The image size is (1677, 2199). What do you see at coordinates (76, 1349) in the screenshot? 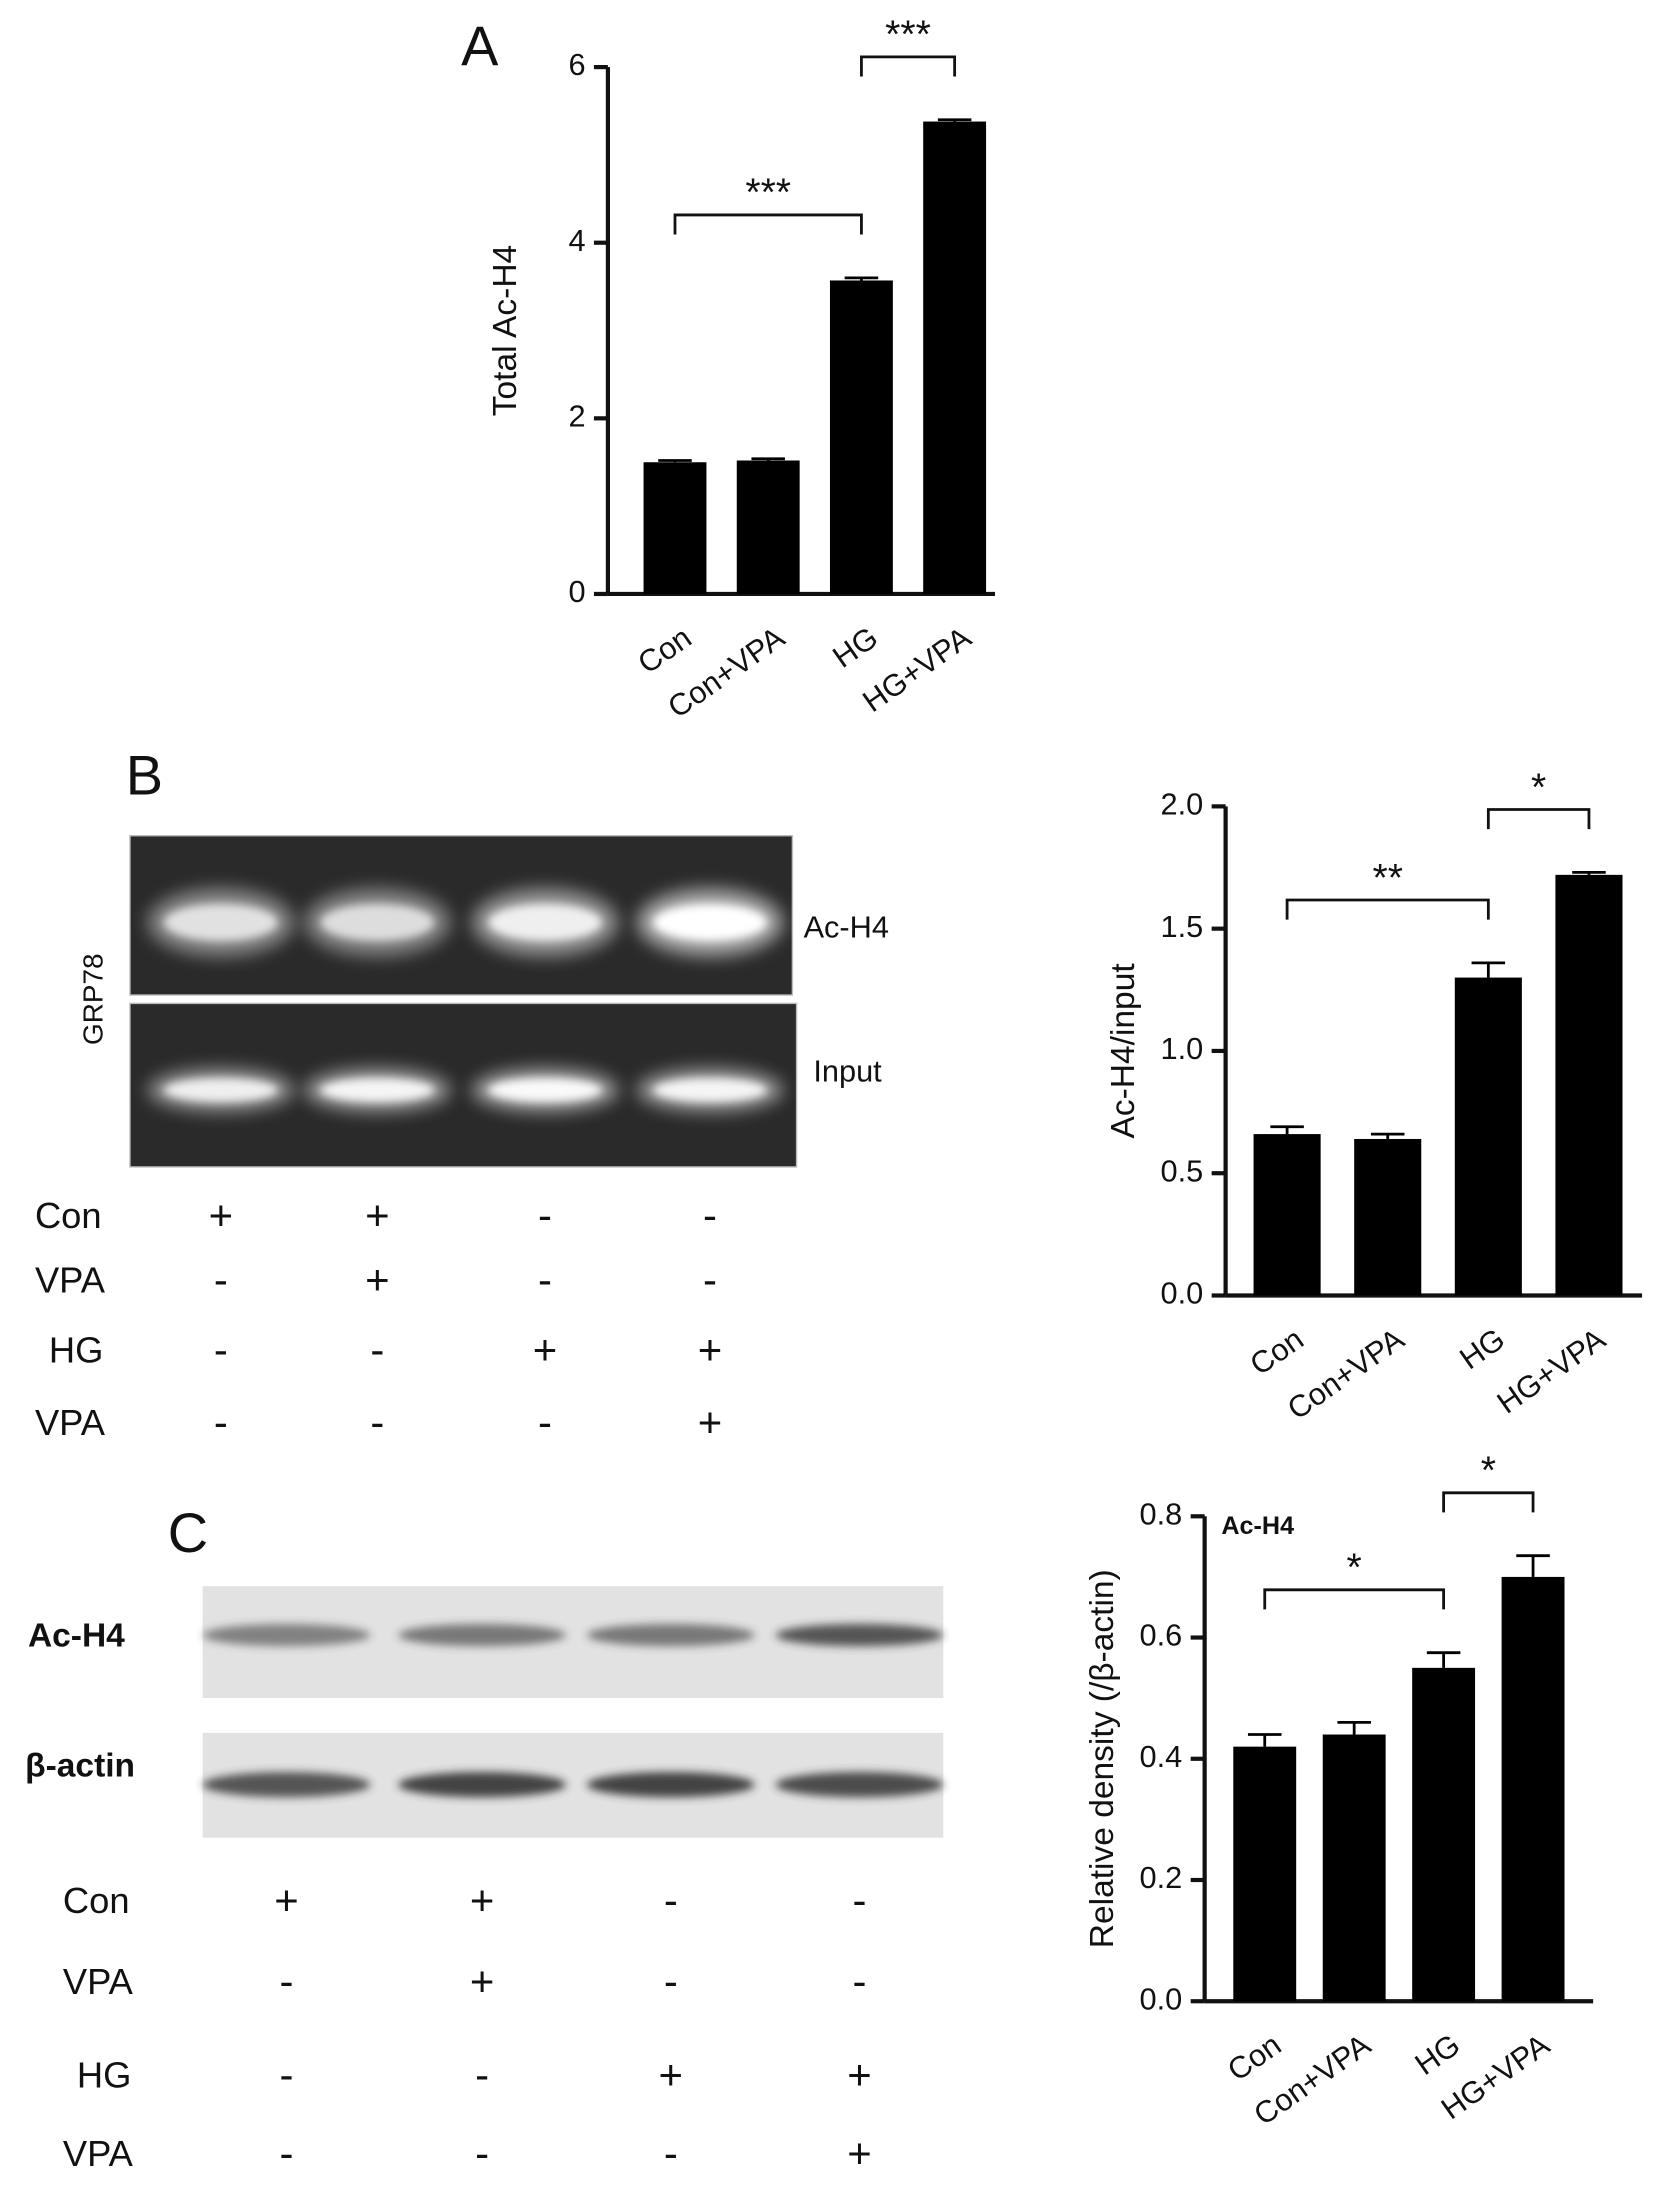
I see `condition-label: HG` at bounding box center [76, 1349].